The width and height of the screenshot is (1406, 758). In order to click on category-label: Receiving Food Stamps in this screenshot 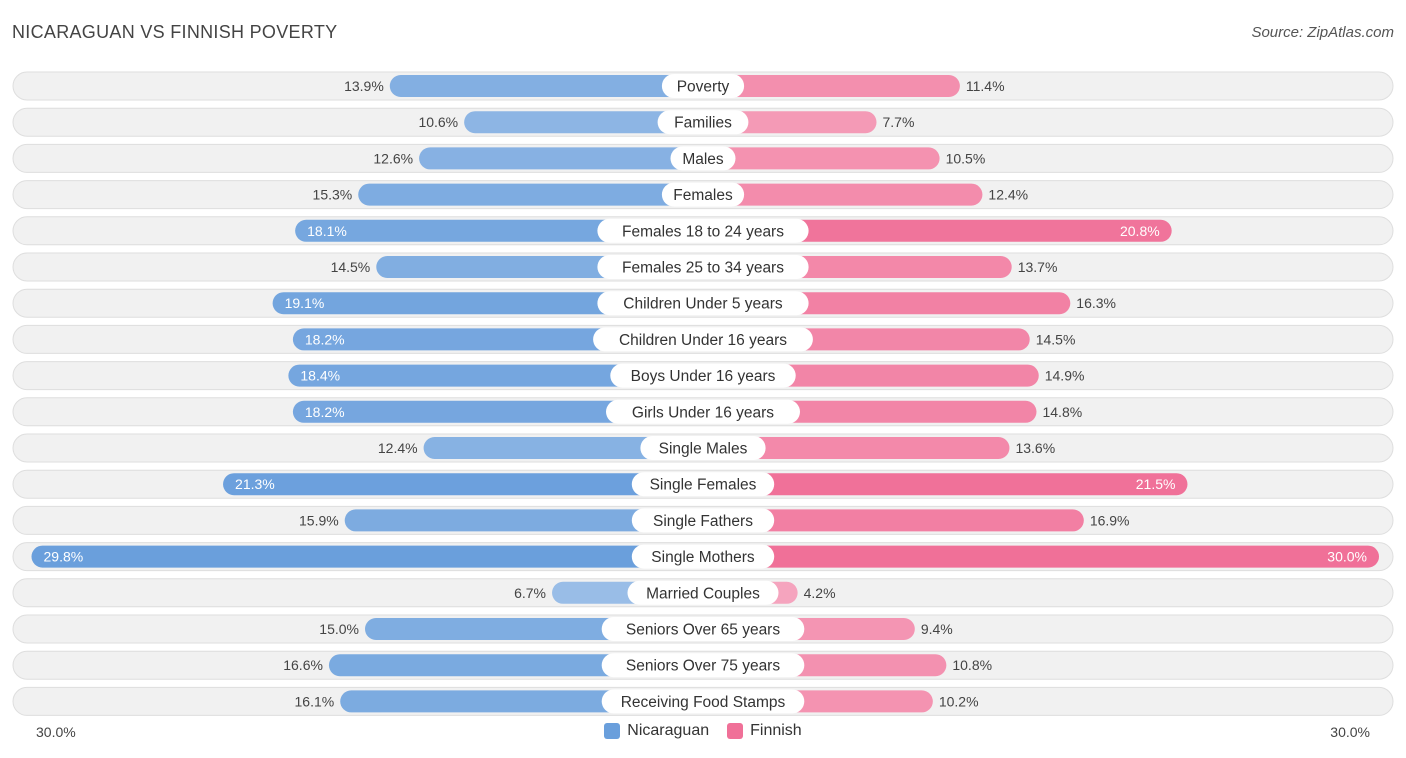, I will do `click(703, 702)`.